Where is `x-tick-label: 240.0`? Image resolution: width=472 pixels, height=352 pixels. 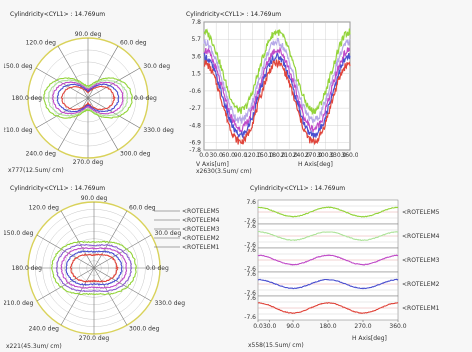 x-tick-label: 240.0 is located at coordinates (301, 155).